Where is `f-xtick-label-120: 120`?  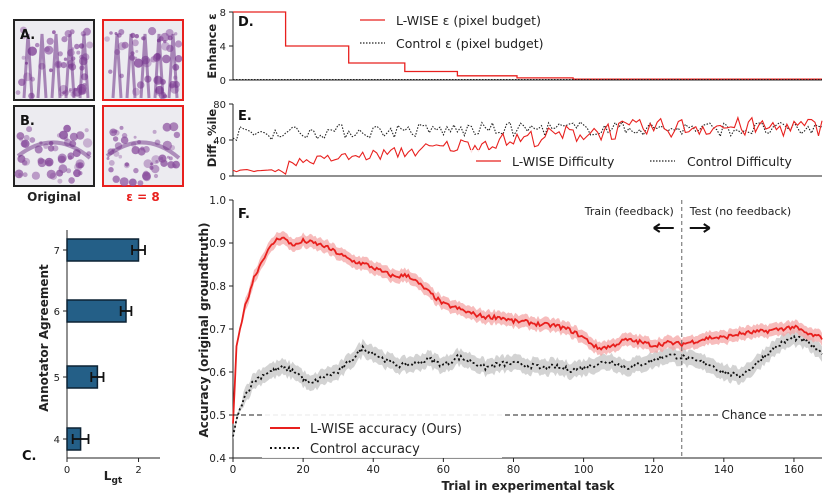
f-xtick-label-120: 120 is located at coordinates (654, 470).